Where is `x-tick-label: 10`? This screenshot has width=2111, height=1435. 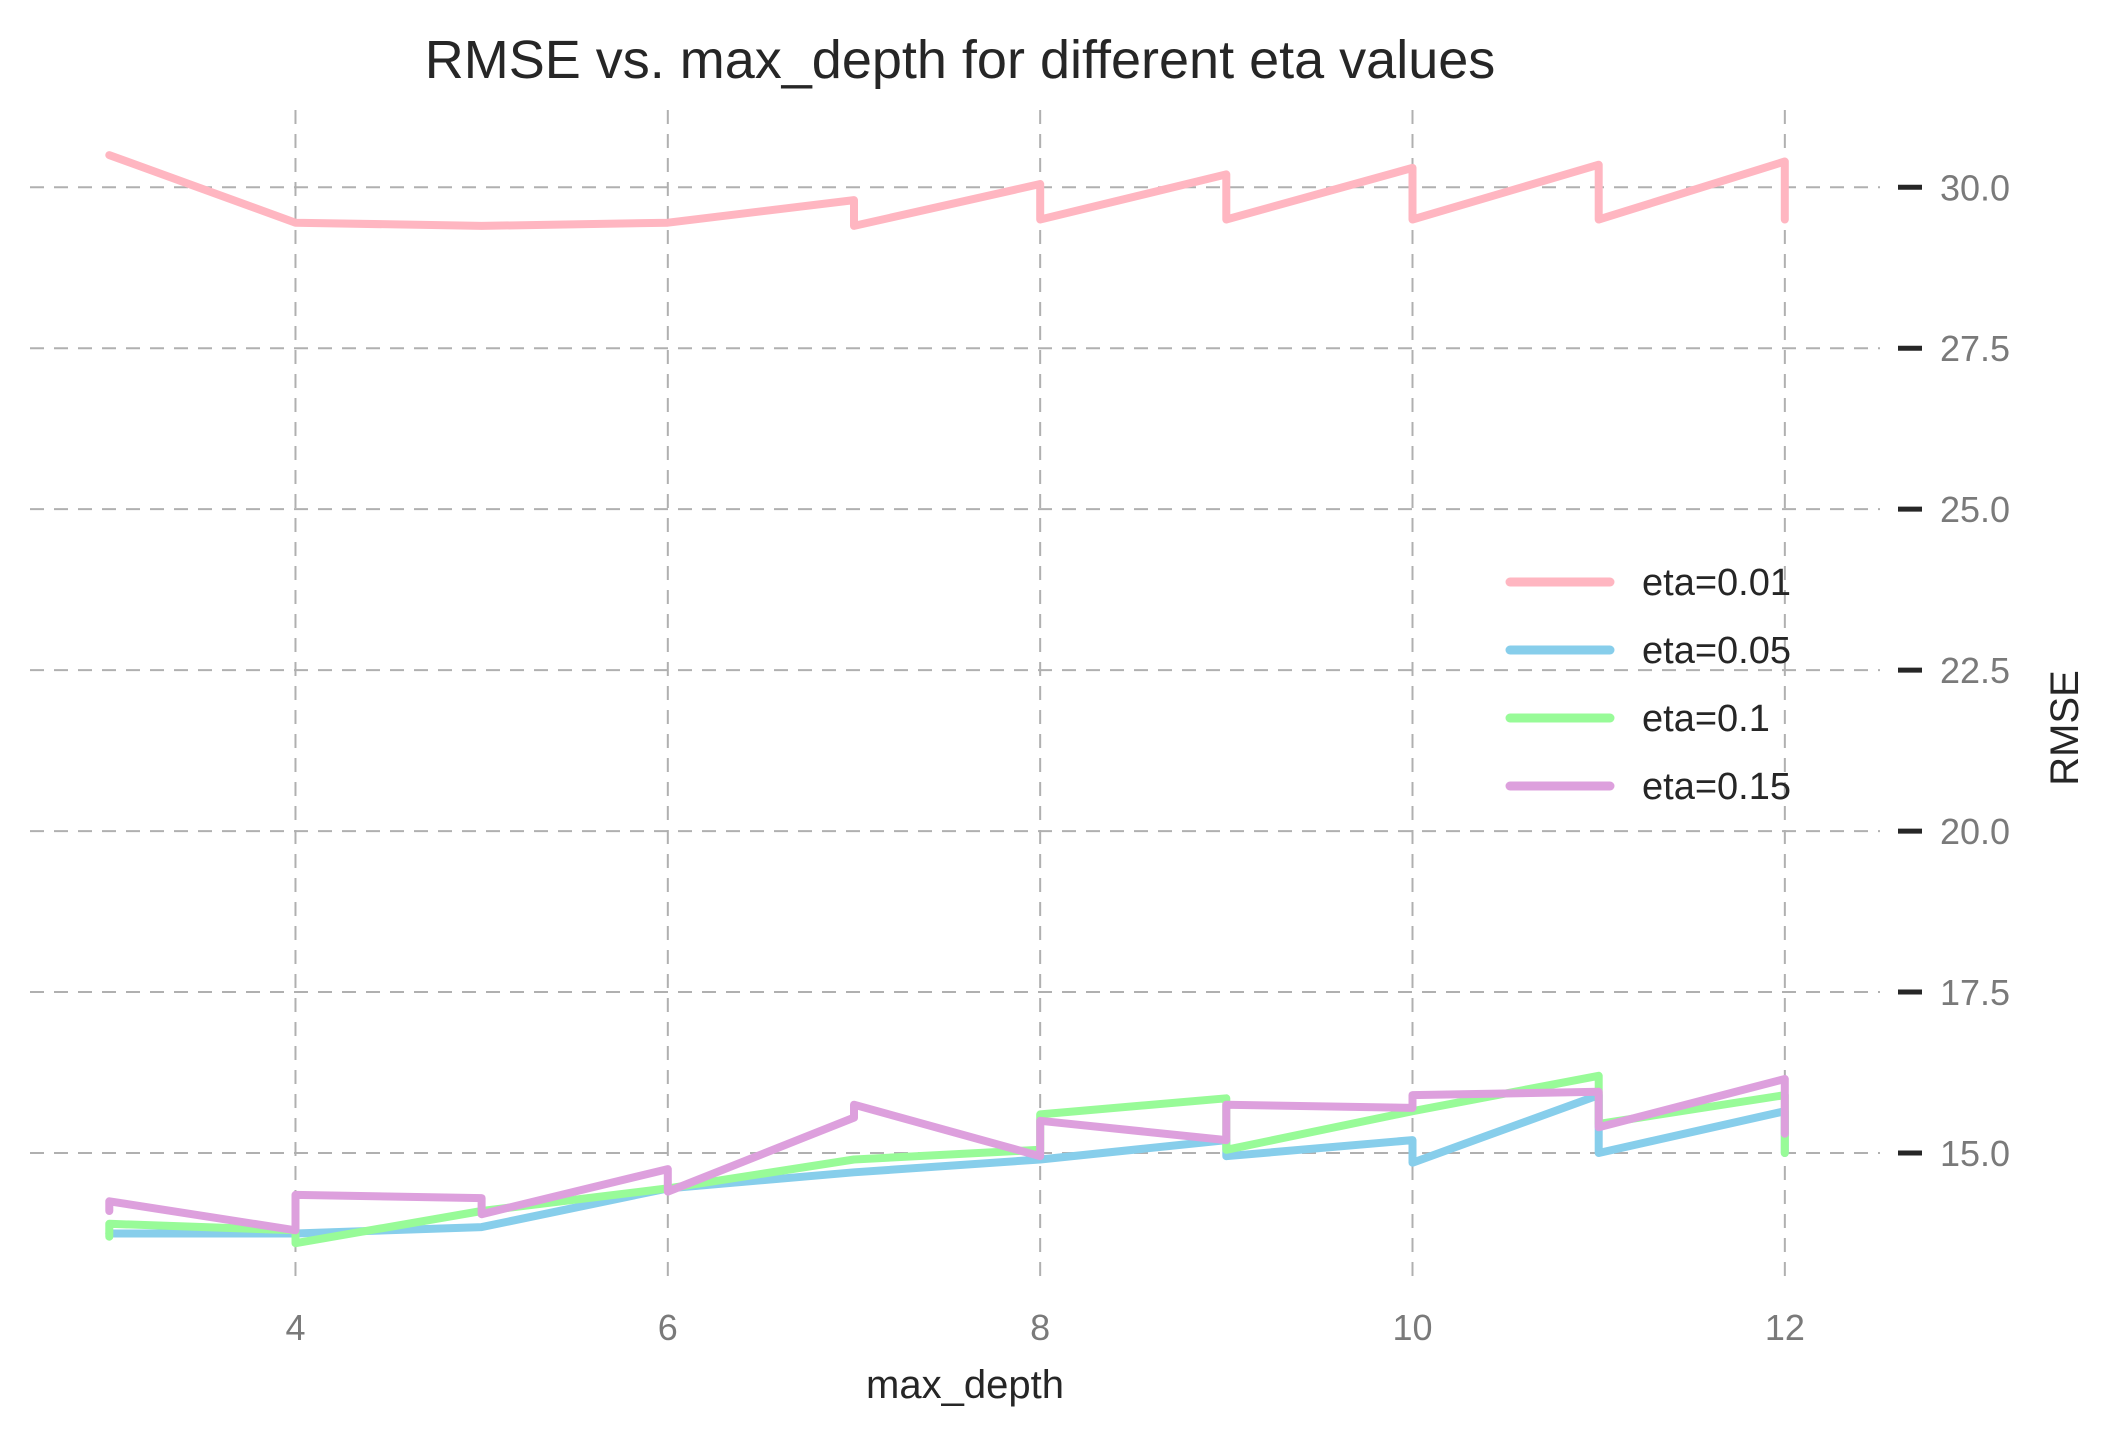
x-tick-label: 10 is located at coordinates (1412, 1327).